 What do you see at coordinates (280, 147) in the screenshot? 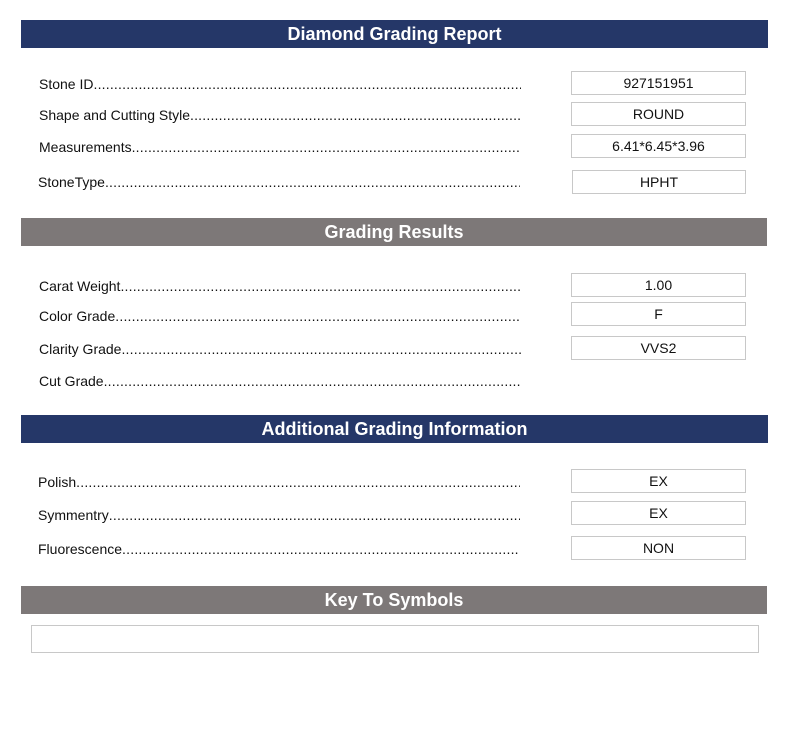
I see `label-measurements: Measurements` at bounding box center [280, 147].